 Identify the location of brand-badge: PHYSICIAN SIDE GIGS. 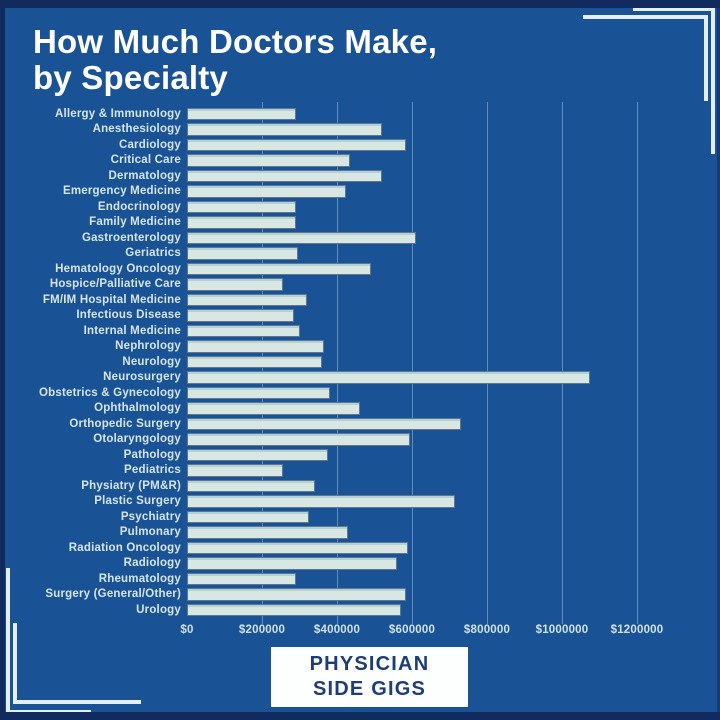
(369, 677).